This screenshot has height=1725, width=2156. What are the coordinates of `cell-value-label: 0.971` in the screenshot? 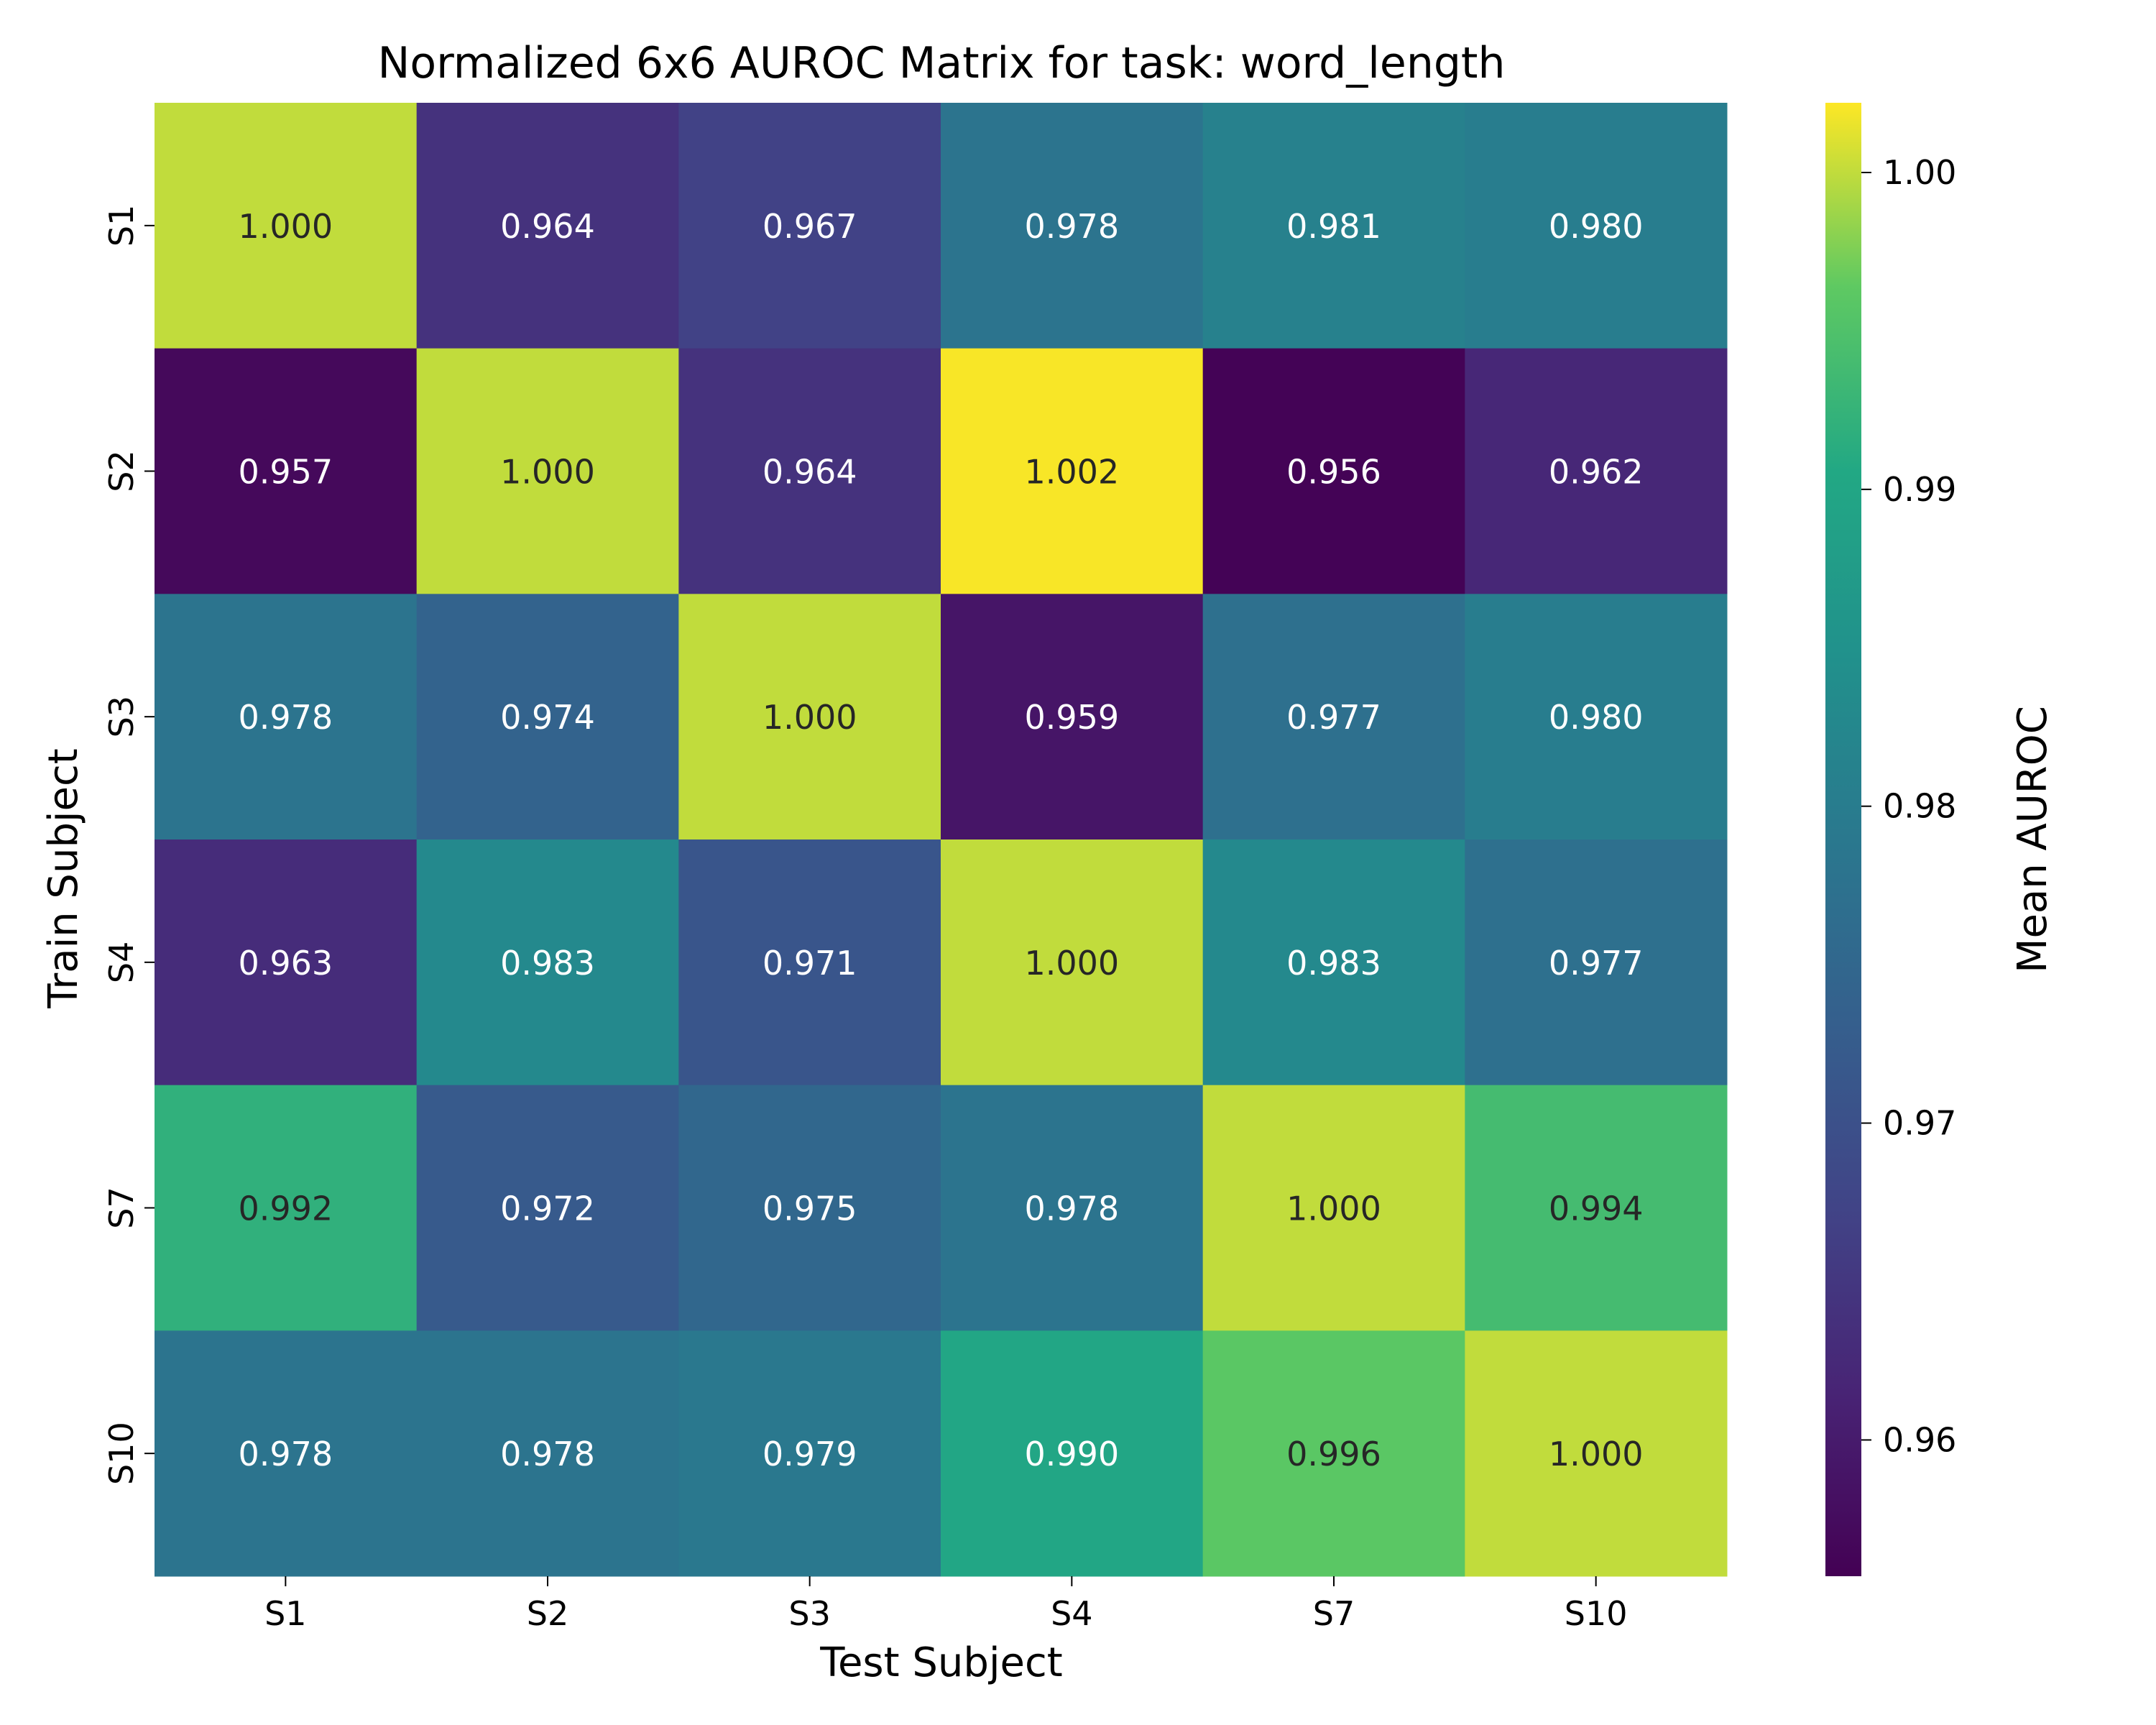 It's located at (810, 963).